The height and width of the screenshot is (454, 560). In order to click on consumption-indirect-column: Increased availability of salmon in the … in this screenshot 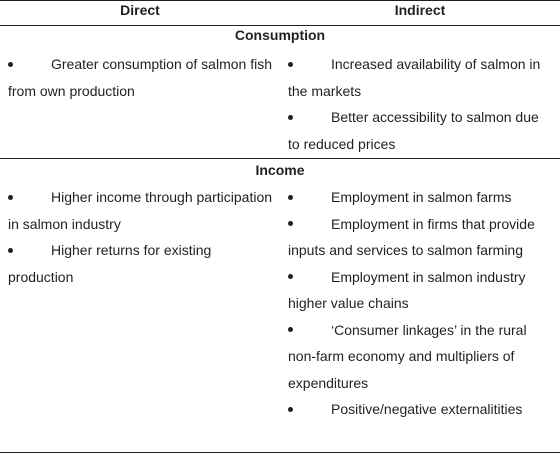, I will do `click(420, 104)`.